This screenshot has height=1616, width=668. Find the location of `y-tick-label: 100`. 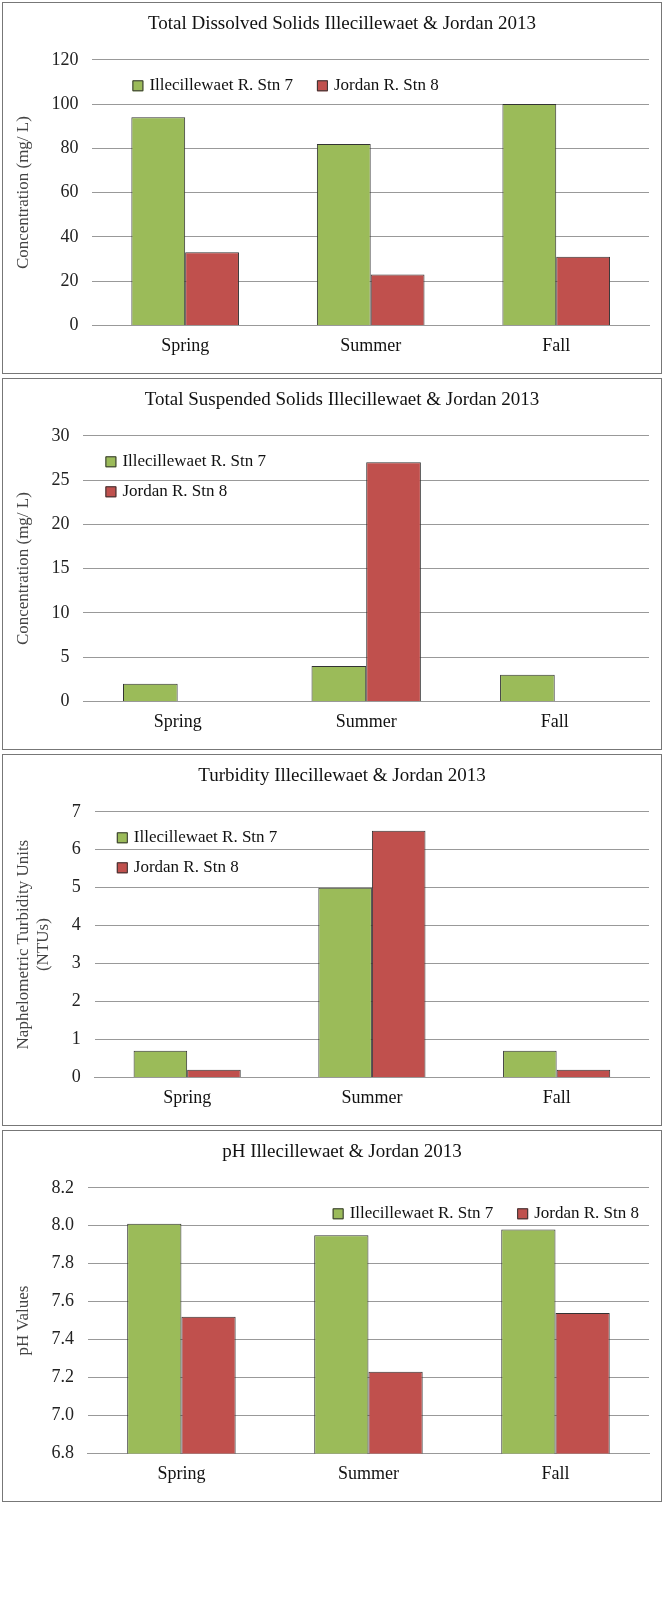

y-tick-label: 100 is located at coordinates (65, 102).